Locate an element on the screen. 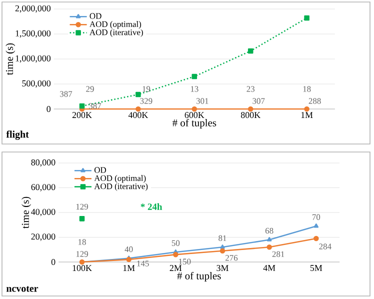 The height and width of the screenshot is (299, 374). annotation: 288 is located at coordinates (314, 101).